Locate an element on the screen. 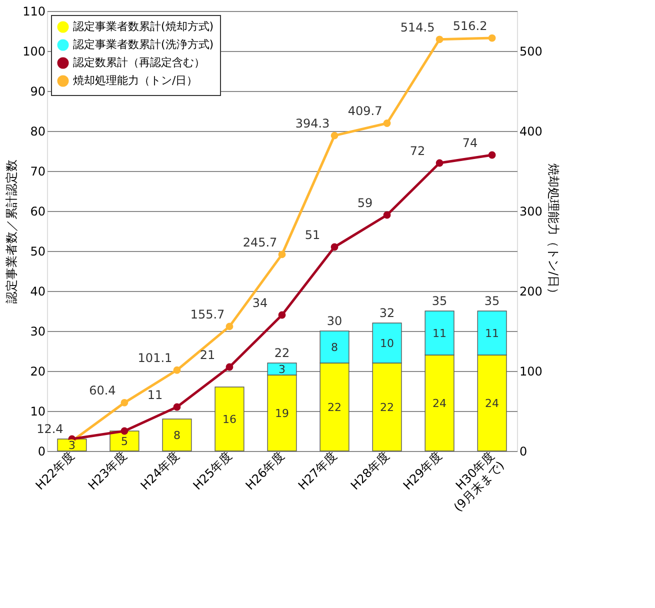 The width and height of the screenshot is (655, 608). legend-label: 認定事業者数累計(洗浄方式) is located at coordinates (143, 44).